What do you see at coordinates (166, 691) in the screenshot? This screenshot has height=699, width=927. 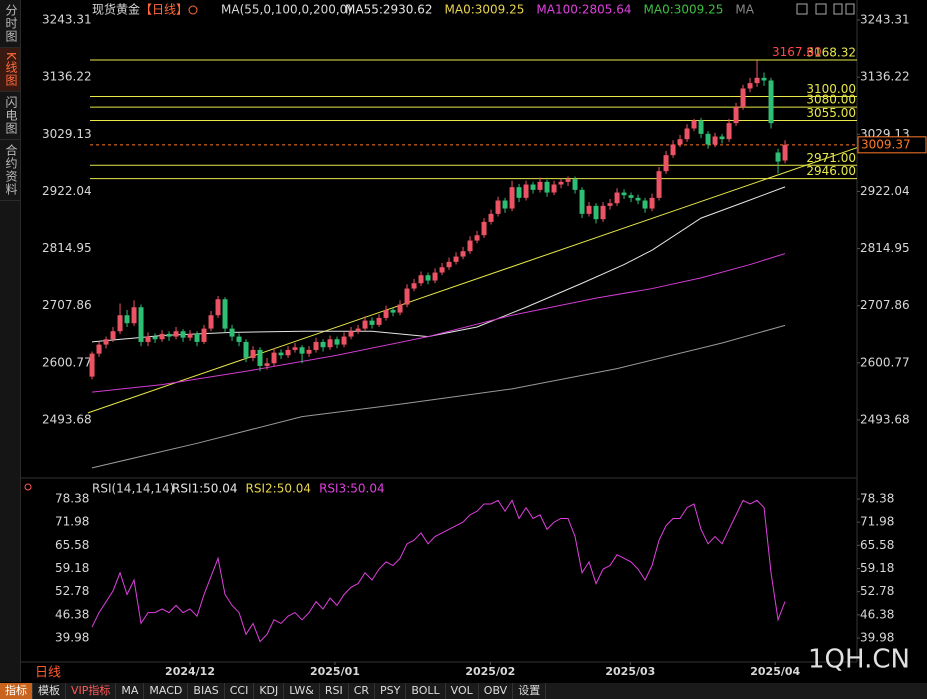 I see `toolbar-item: MACD` at bounding box center [166, 691].